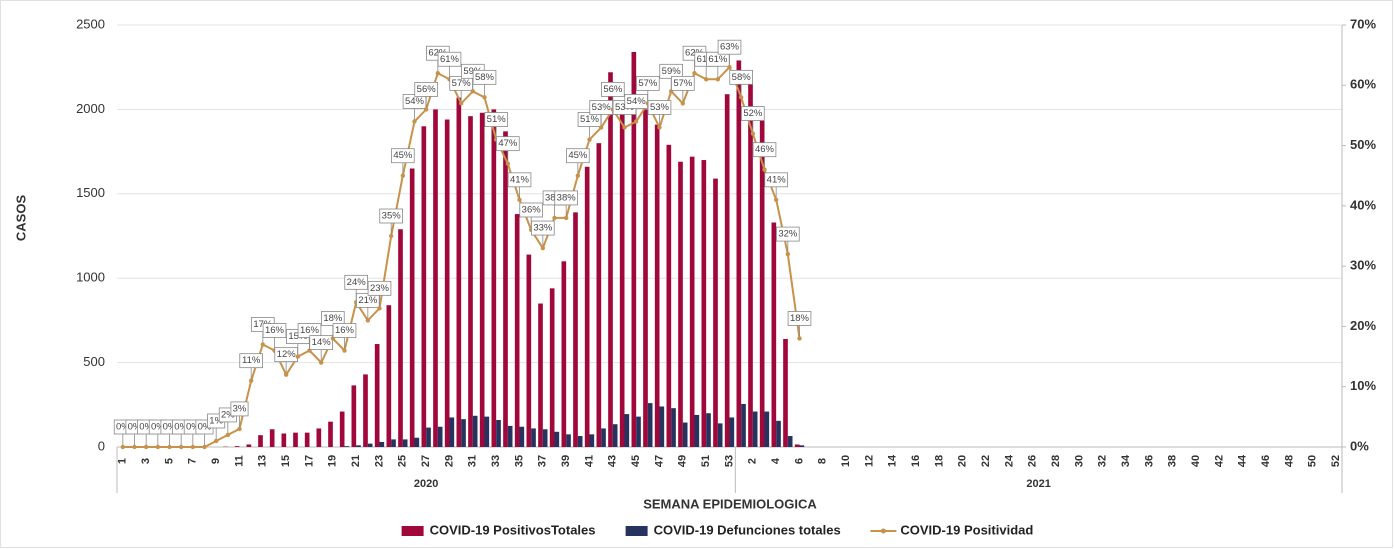  Describe the element at coordinates (1266, 461) in the screenshot. I see `x-tick-label: 46` at that location.